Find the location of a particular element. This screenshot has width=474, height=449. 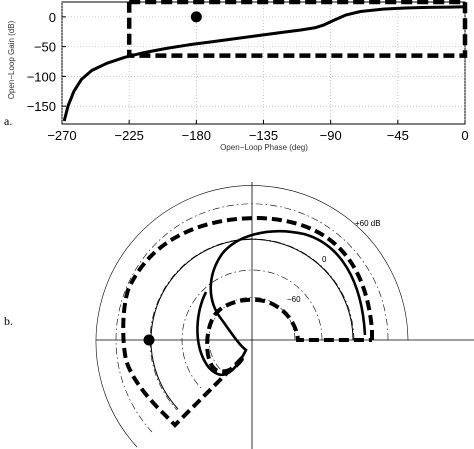

y-tick-label: −50 is located at coordinates (45, 47).